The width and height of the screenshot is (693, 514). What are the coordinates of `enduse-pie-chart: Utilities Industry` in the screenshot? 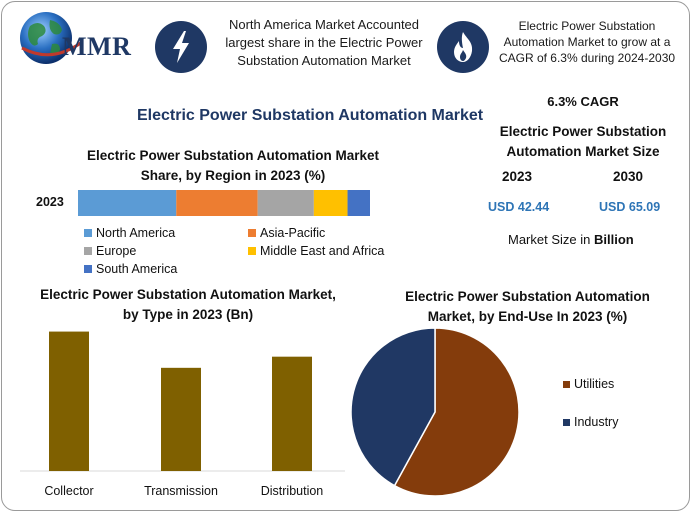 It's located at (484, 412).